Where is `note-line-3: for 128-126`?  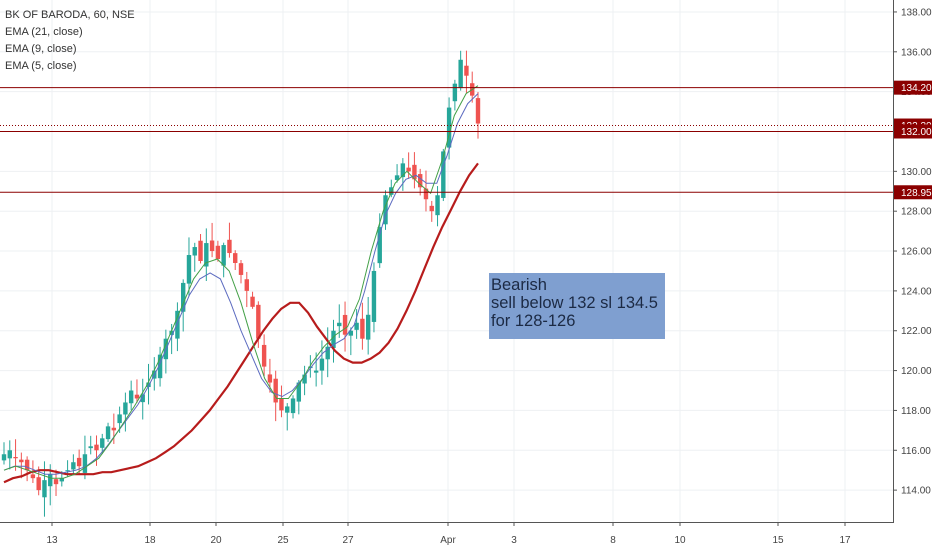
note-line-3: for 128-126 is located at coordinates (533, 321).